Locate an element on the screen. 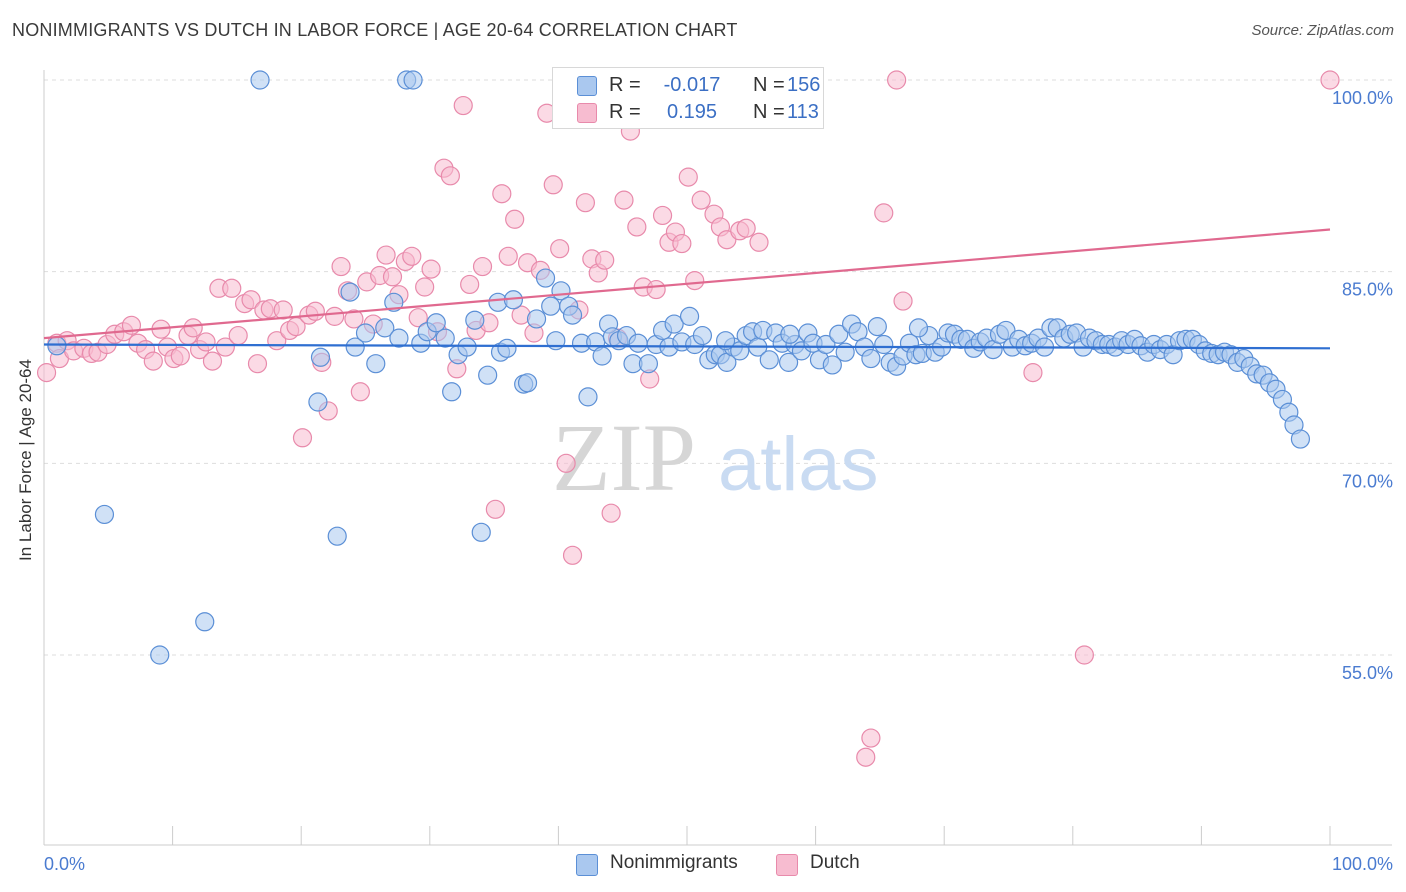 This screenshot has width=1406, height=892. correlation-legend: R = -0.017 N = 156 R = 0.195 N = 113 is located at coordinates (688, 98).